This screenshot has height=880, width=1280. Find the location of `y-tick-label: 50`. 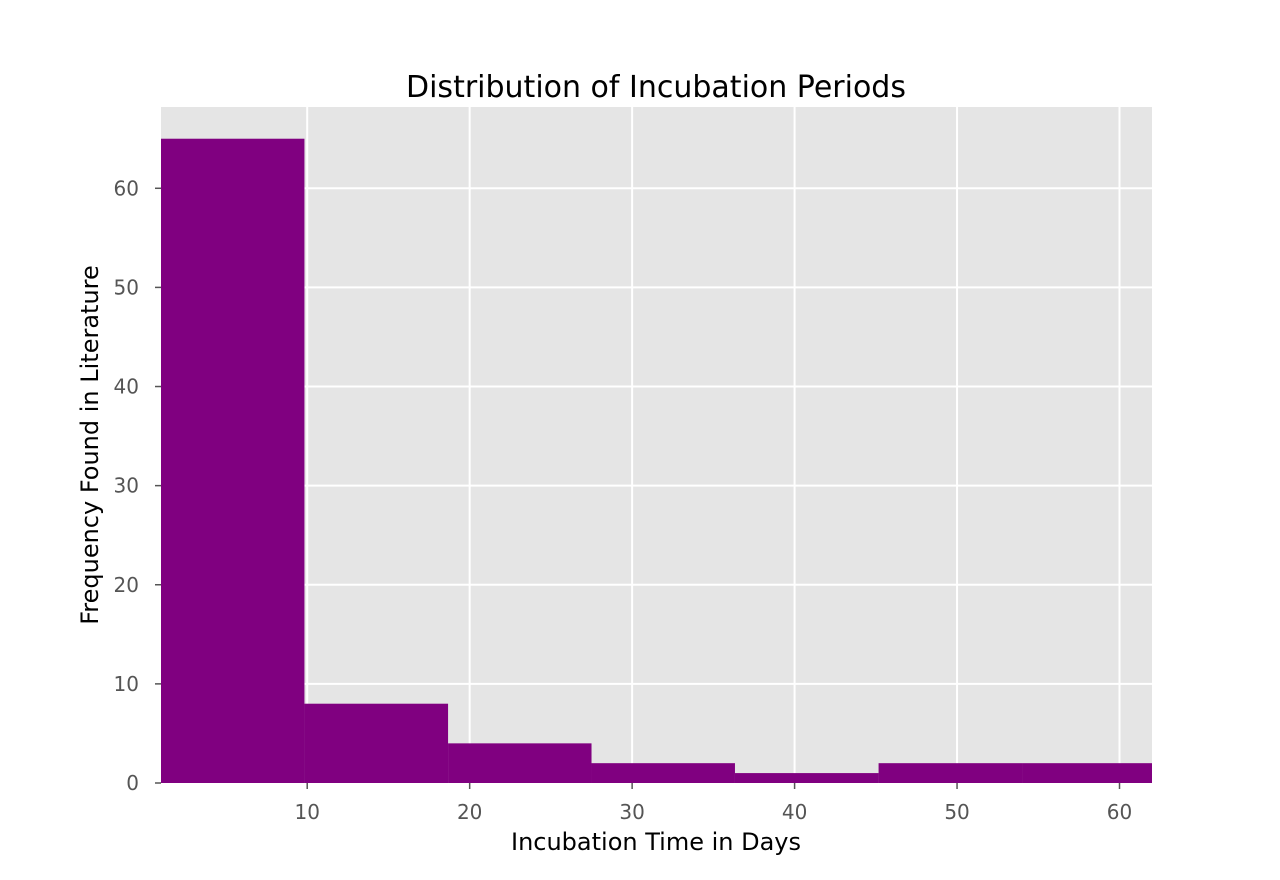

y-tick-label: 50 is located at coordinates (126, 287).